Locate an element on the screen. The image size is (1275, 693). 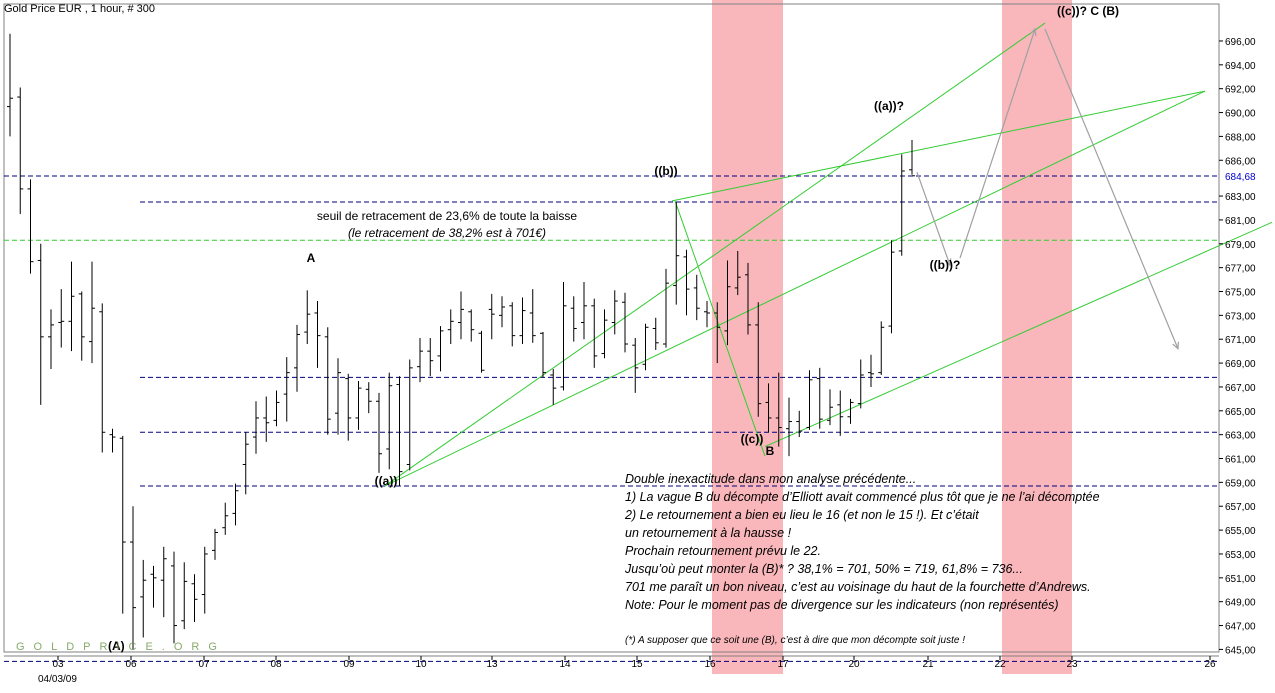
y-tick-label: 667,00 is located at coordinates (1240, 388).